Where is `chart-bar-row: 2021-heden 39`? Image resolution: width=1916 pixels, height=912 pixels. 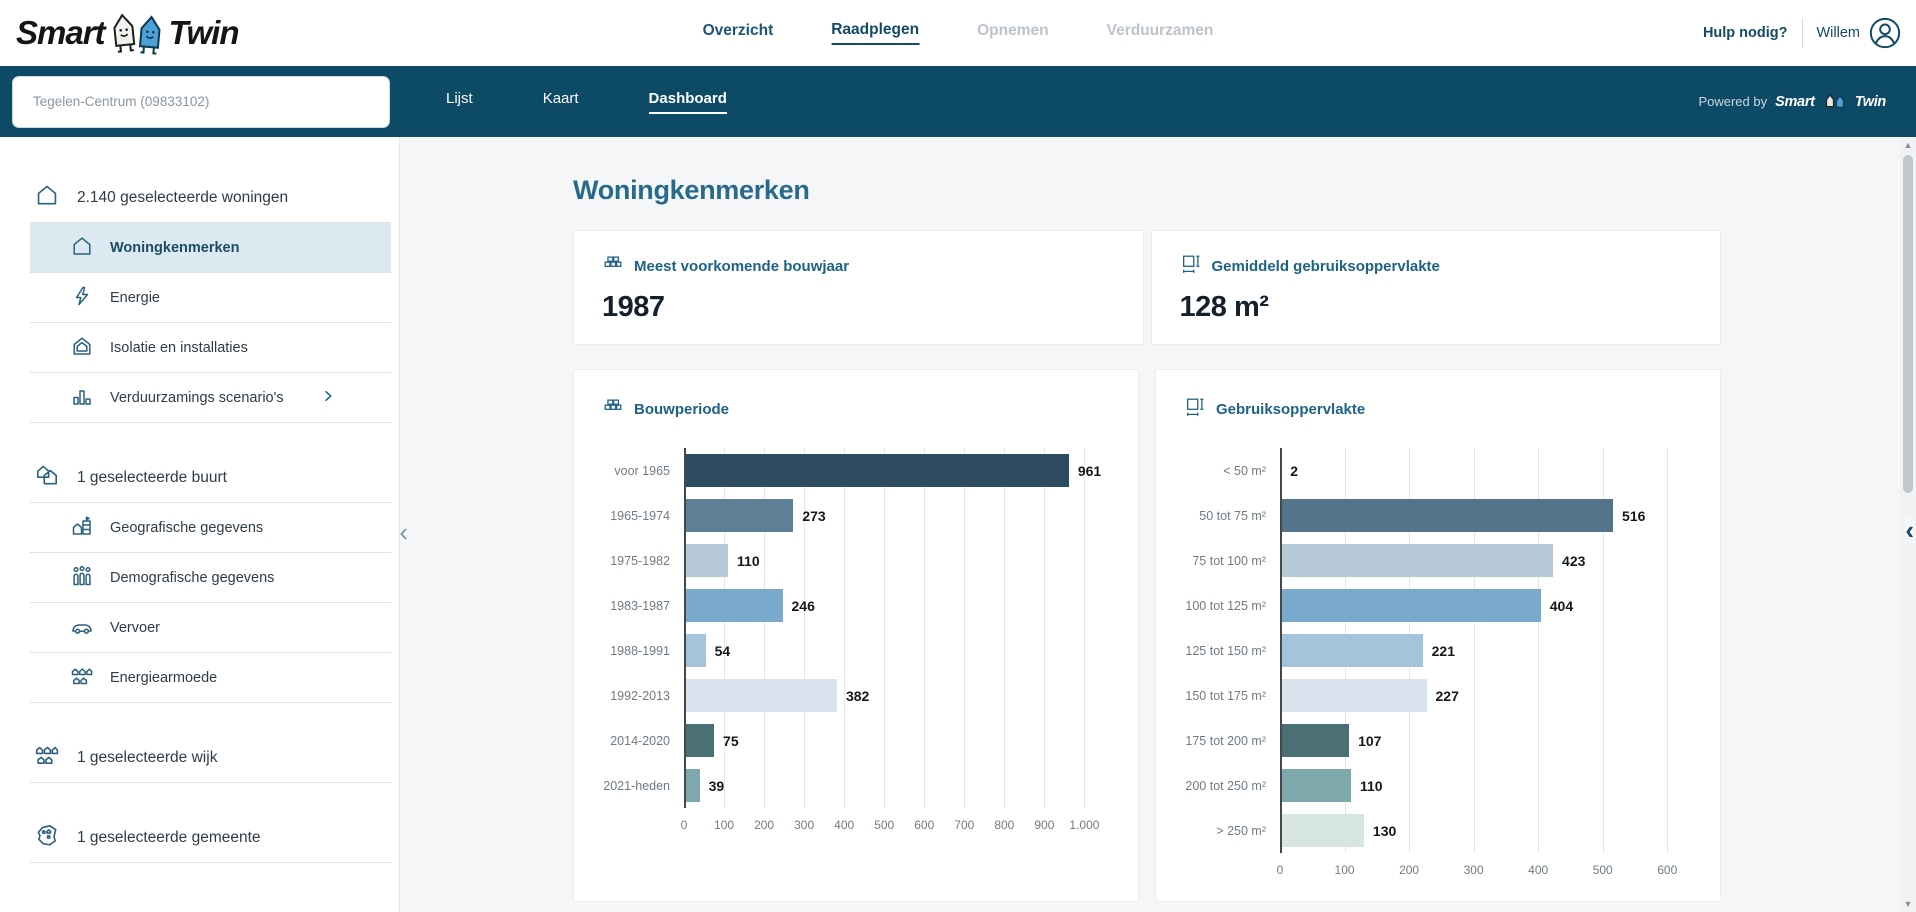
chart-bar-row: 2021-heden 39 is located at coordinates (856, 785).